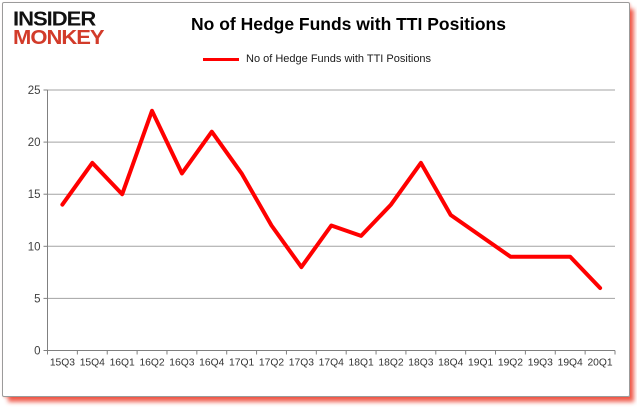  I want to click on x-axis-tick-label: 17Q2, so click(271, 363).